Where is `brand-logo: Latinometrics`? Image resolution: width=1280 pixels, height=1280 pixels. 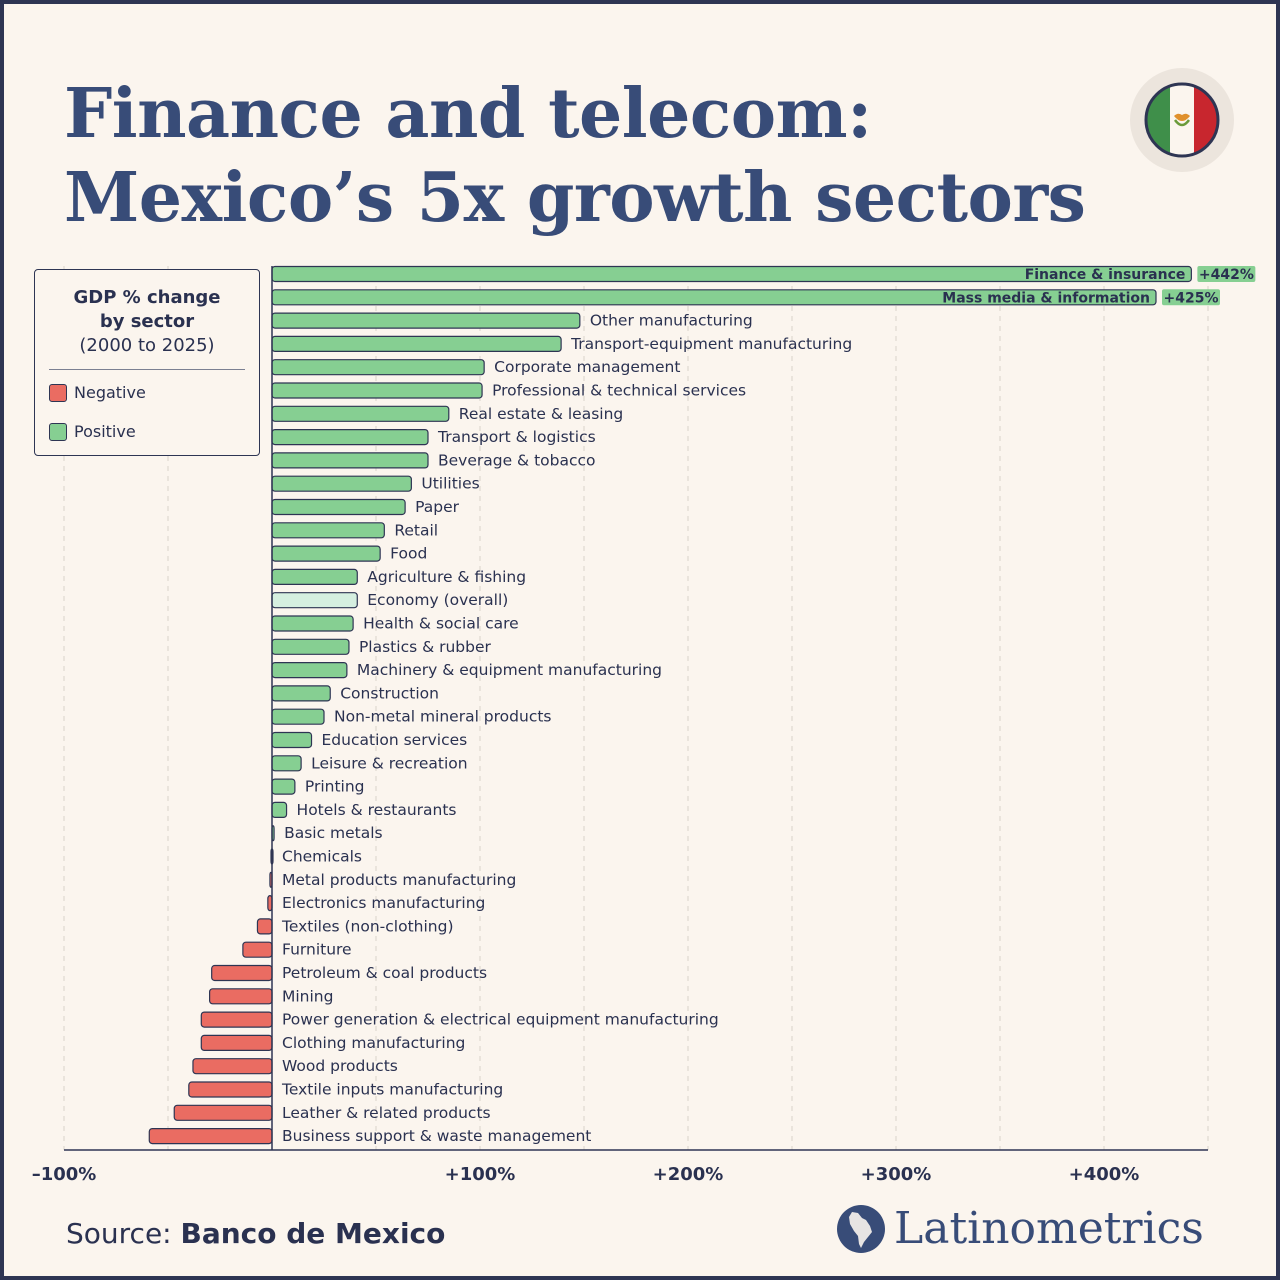
brand-logo: Latinometrics is located at coordinates (1036, 1230).